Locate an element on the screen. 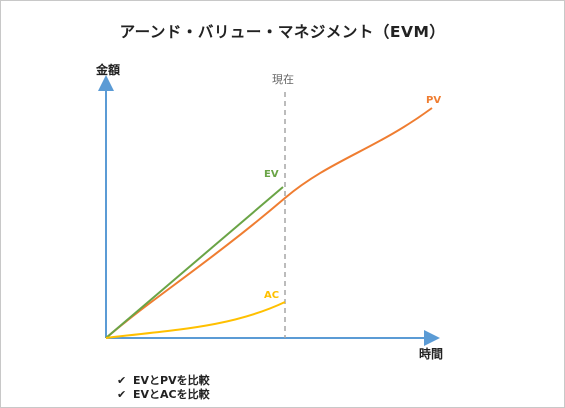 This screenshot has height=408, width=565. checklist-item-text: EVとACを比較 is located at coordinates (171, 394).